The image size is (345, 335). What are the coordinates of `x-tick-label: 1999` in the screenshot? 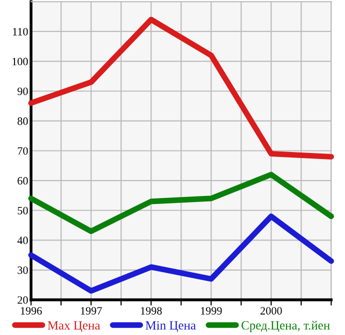 It's located at (211, 311).